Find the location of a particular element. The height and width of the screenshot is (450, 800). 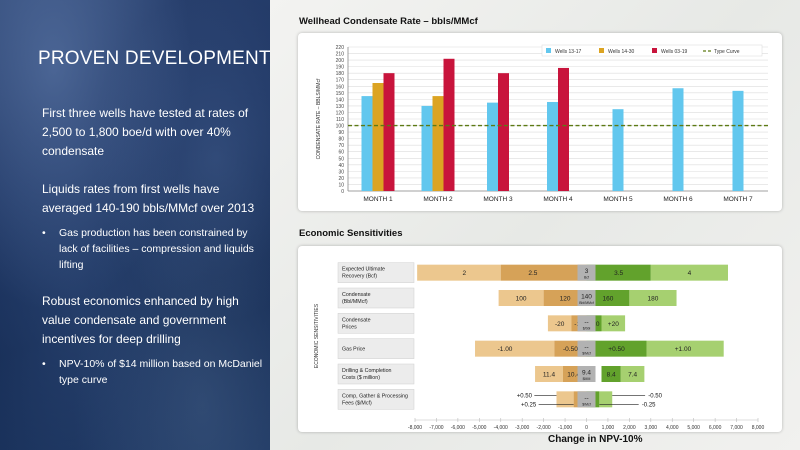

y-tick-label: 50 is located at coordinates (341, 159).